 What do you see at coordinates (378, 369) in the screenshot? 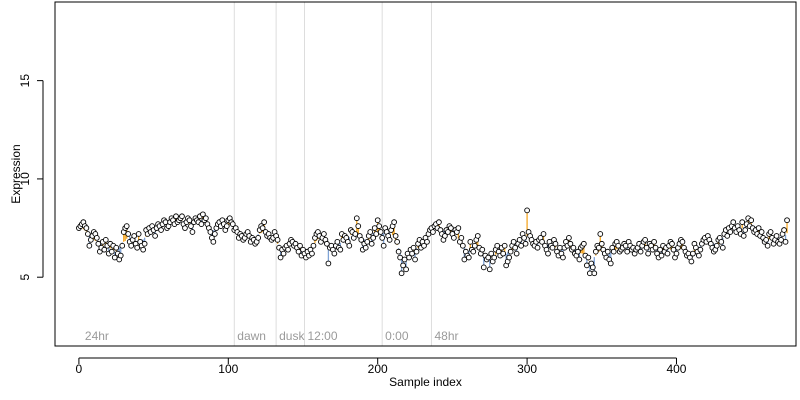
I see `x-tick-label: 200` at bounding box center [378, 369].